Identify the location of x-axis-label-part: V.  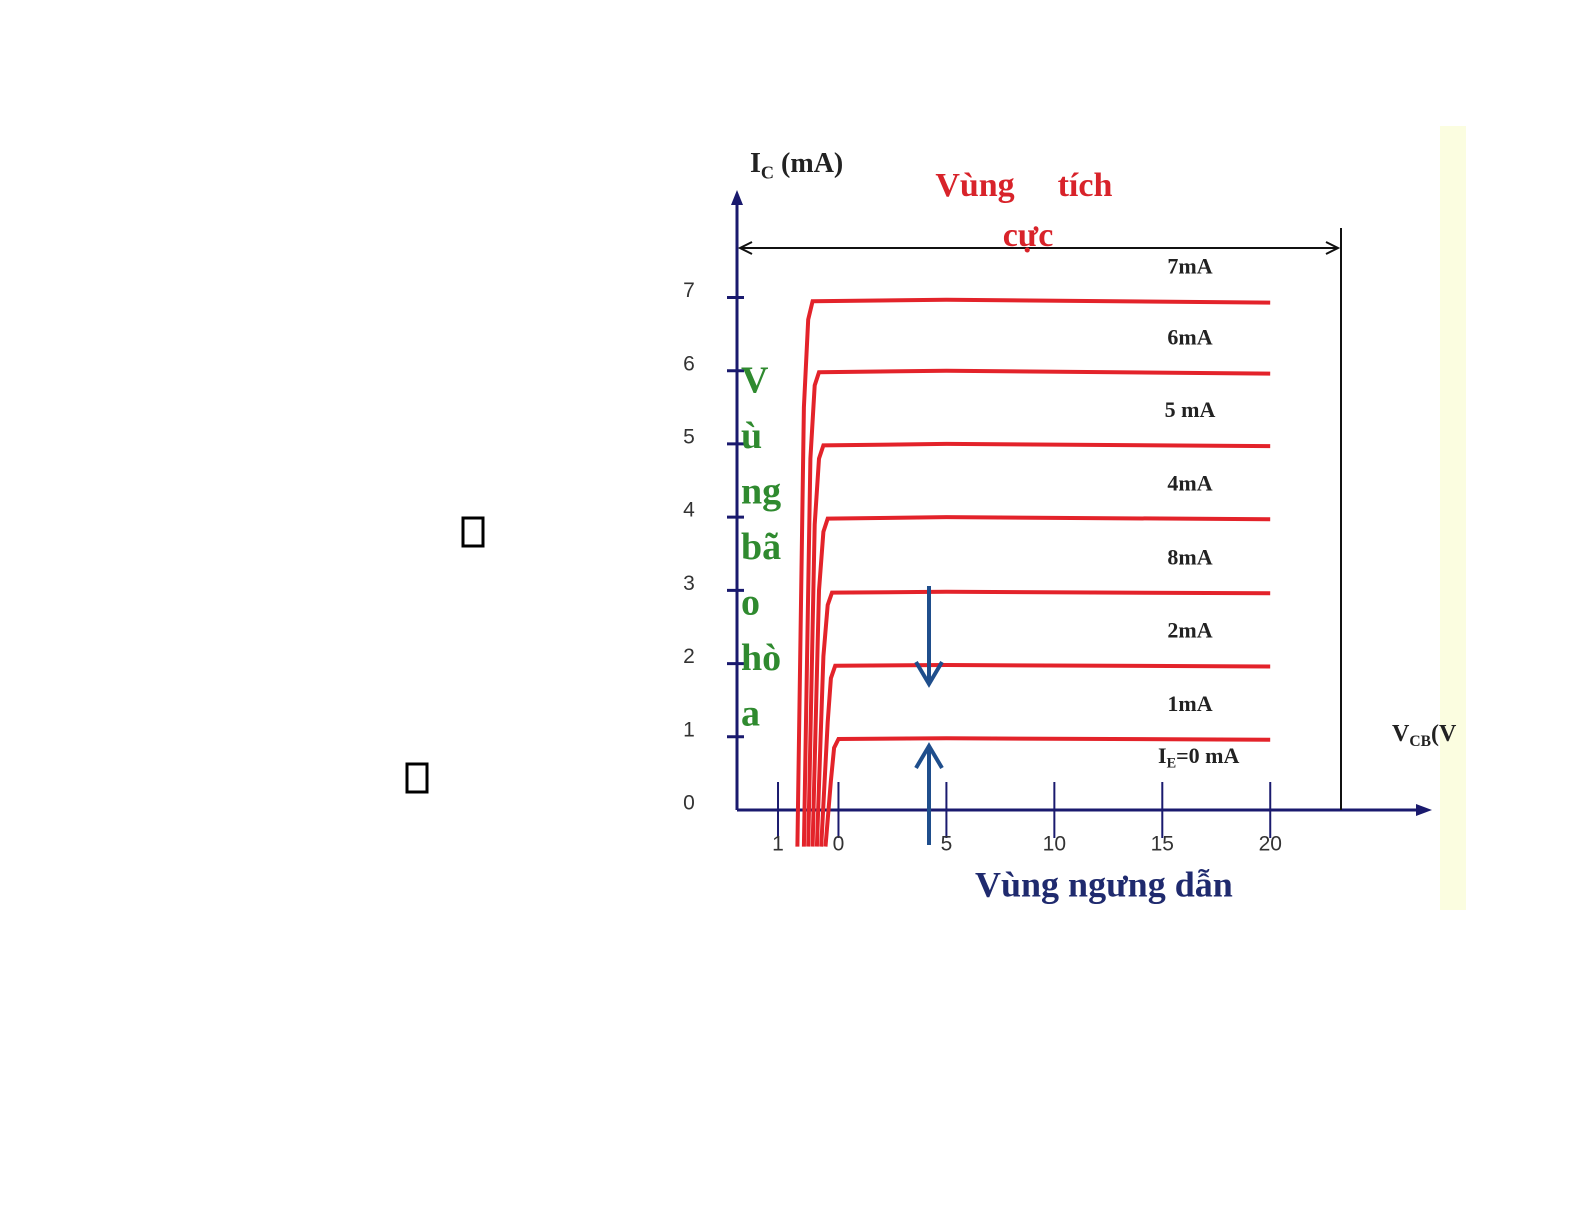
(1401, 734).